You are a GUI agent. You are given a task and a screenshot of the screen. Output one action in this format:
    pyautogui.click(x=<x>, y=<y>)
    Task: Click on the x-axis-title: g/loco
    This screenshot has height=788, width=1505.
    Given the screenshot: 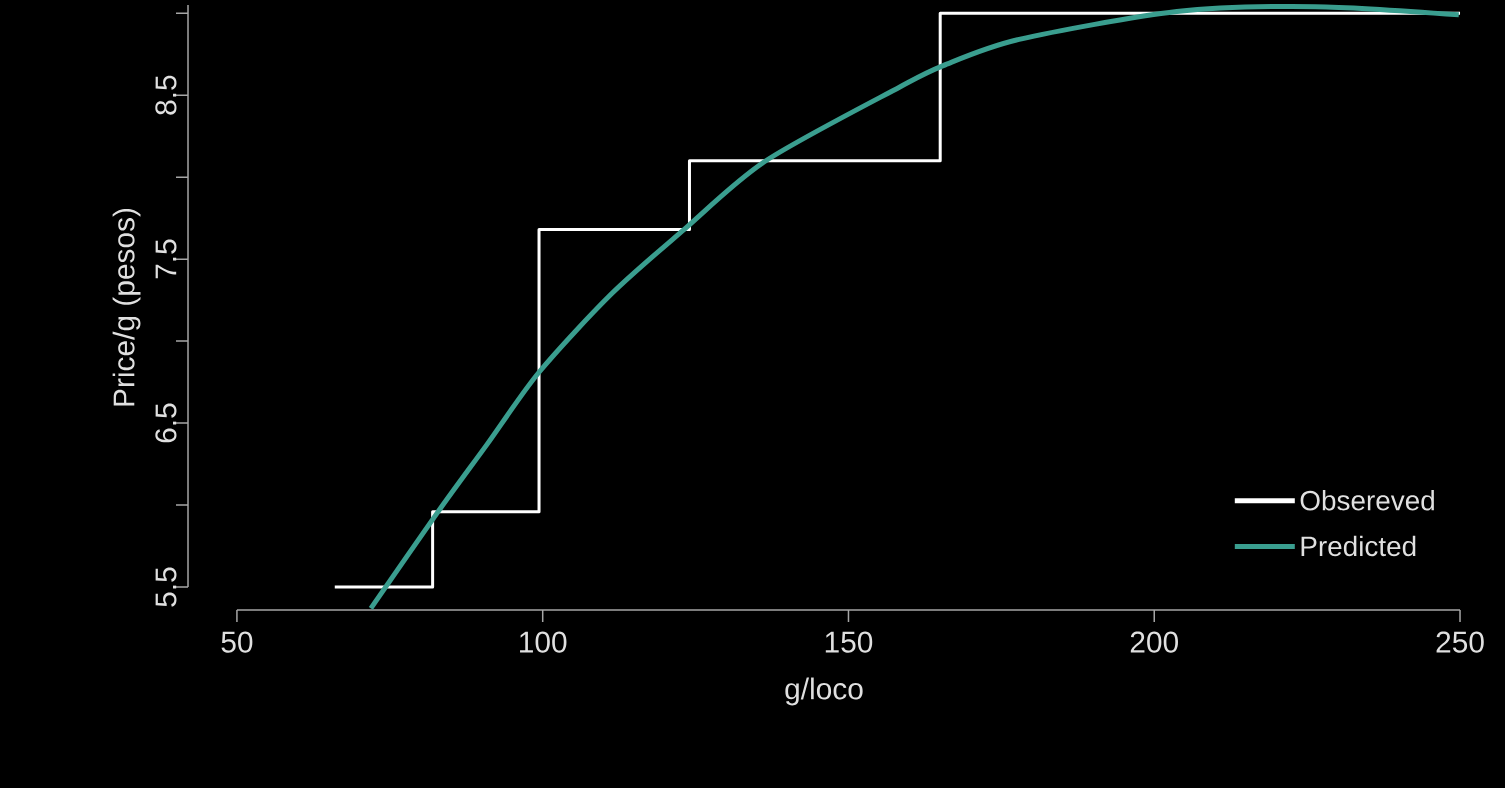 What is the action you would take?
    pyautogui.click(x=824, y=691)
    